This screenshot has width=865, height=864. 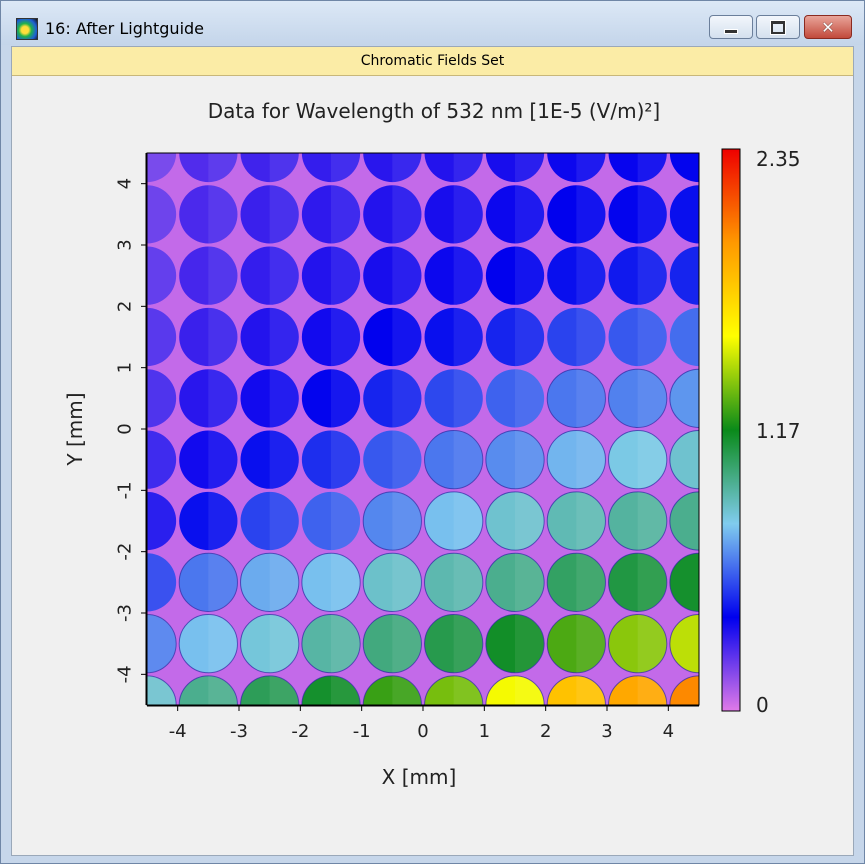 What do you see at coordinates (125, 674) in the screenshot?
I see `y-tick-label: -4` at bounding box center [125, 674].